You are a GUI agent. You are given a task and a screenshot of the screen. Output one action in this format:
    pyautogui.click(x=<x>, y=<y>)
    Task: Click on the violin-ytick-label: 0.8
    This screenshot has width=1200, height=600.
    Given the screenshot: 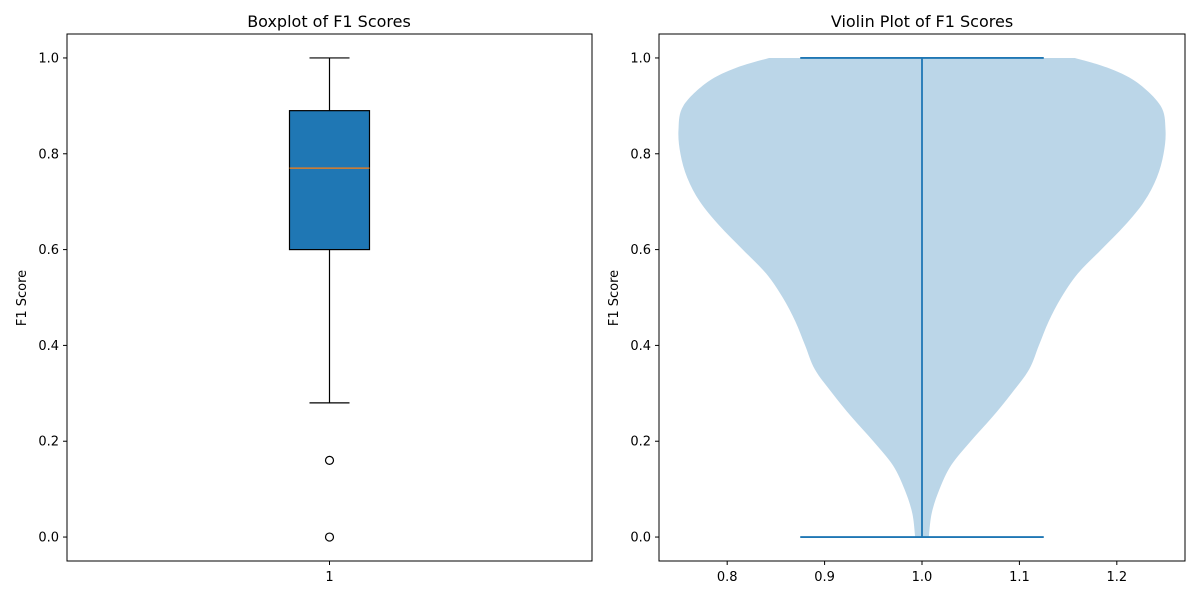 What is the action you would take?
    pyautogui.click(x=640, y=154)
    